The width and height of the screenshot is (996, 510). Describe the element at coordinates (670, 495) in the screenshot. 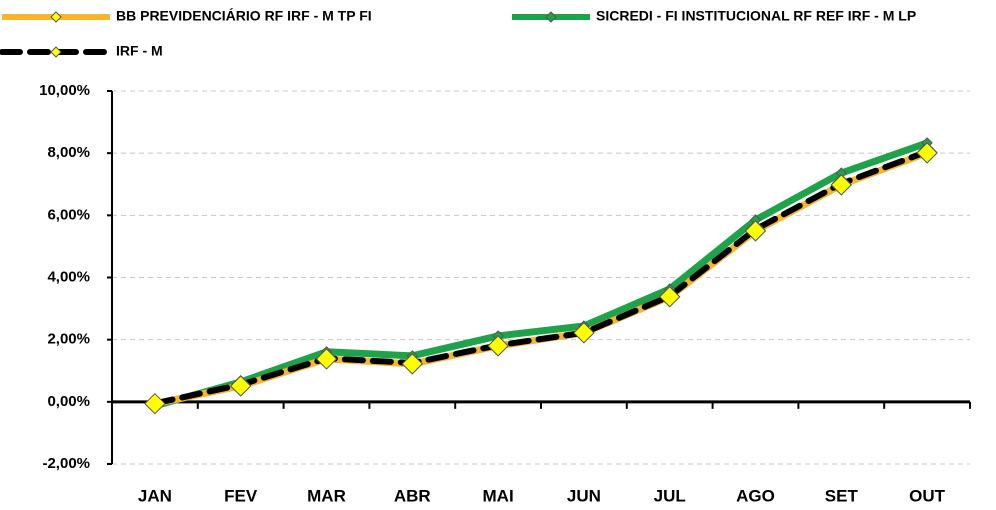

I see `x-tick-label: JUL` at that location.